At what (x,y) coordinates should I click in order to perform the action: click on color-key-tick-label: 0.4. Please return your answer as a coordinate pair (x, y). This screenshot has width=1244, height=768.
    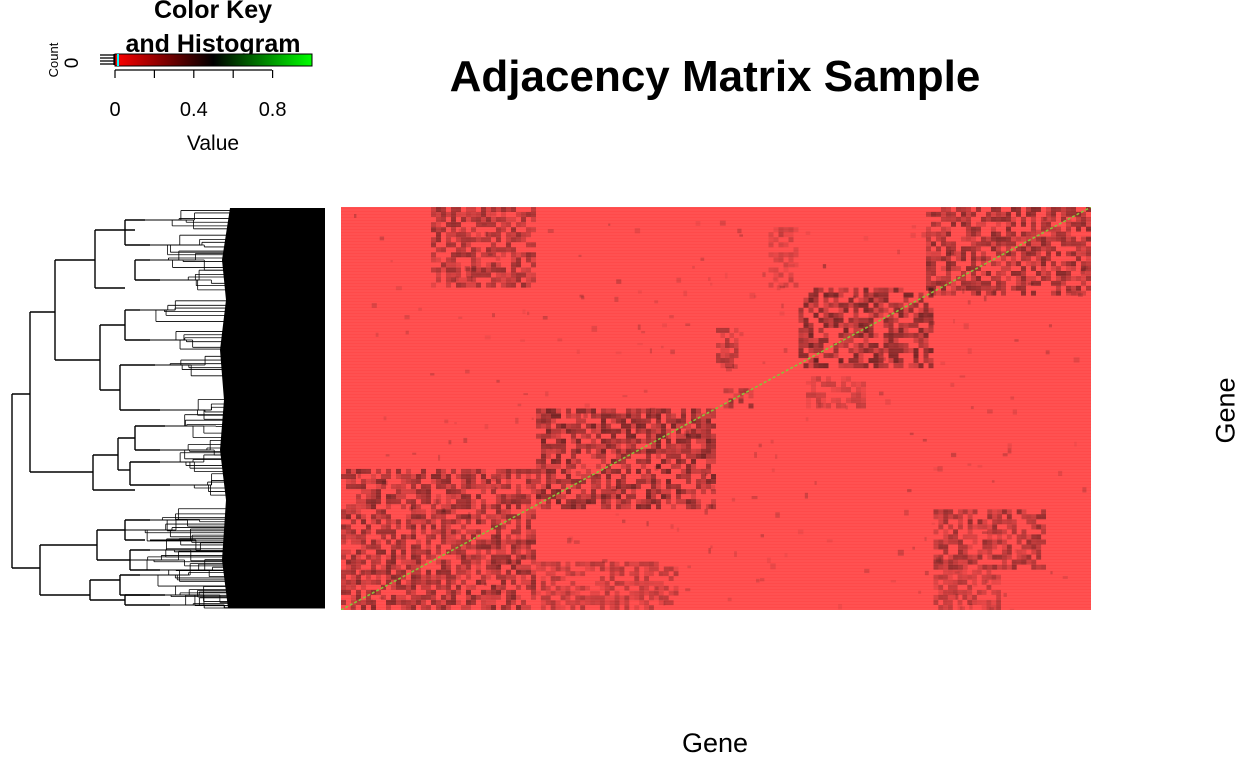
    Looking at the image, I should click on (194, 110).